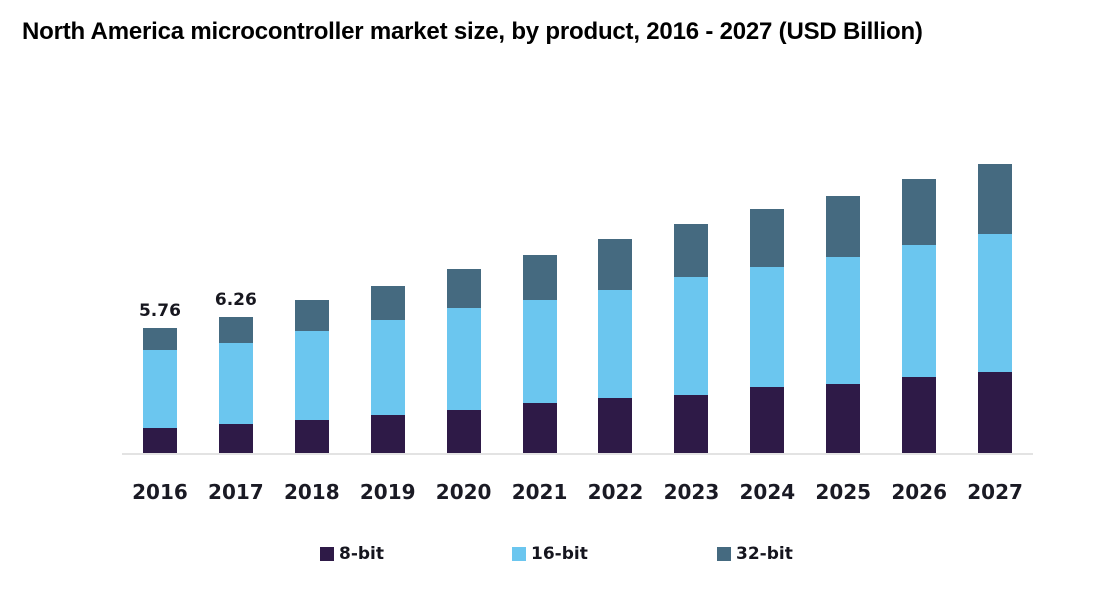 Image resolution: width=1120 pixels, height=590 pixels. What do you see at coordinates (843, 226) in the screenshot?
I see `bar-segment-32-bit-2025` at bounding box center [843, 226].